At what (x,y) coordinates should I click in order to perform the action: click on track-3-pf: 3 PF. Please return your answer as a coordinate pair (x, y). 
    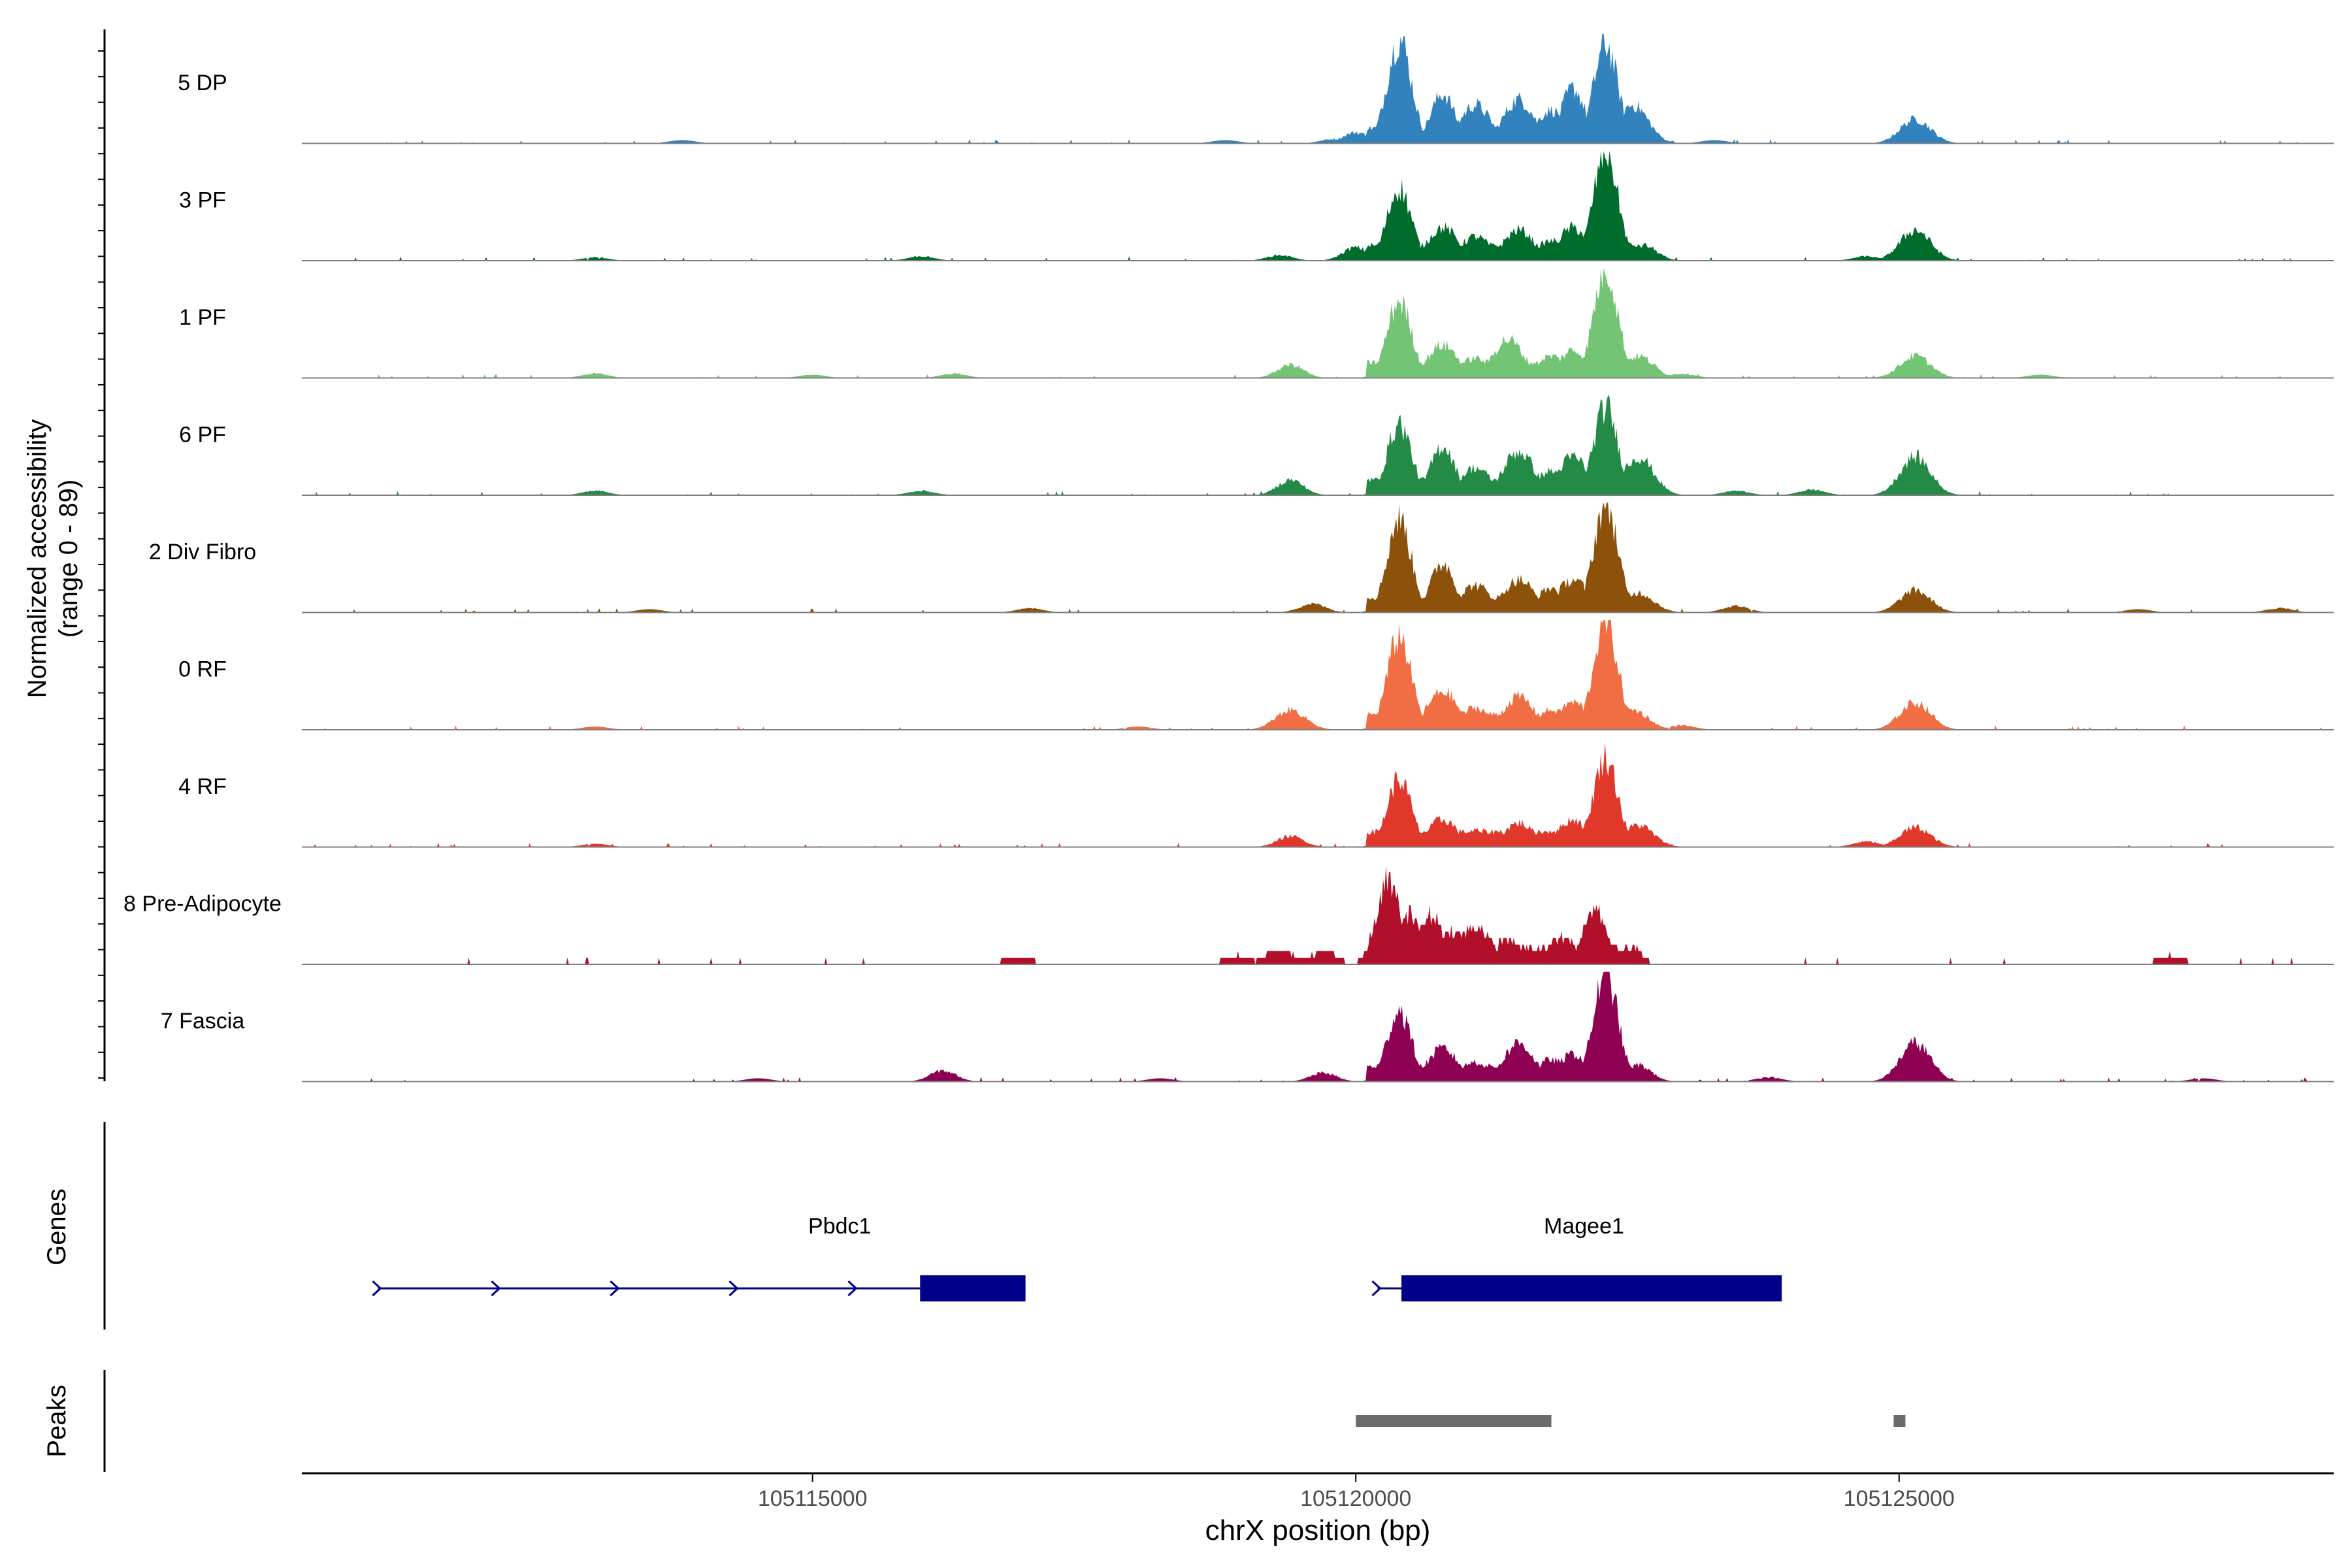
    Looking at the image, I should click on (1256, 206).